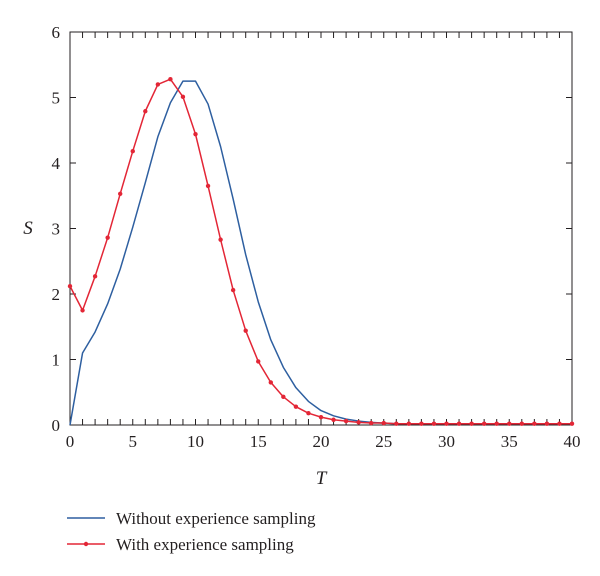 Image resolution: width=600 pixels, height=576 pixels. What do you see at coordinates (321, 441) in the screenshot?
I see `x-tick-label: 20` at bounding box center [321, 441].